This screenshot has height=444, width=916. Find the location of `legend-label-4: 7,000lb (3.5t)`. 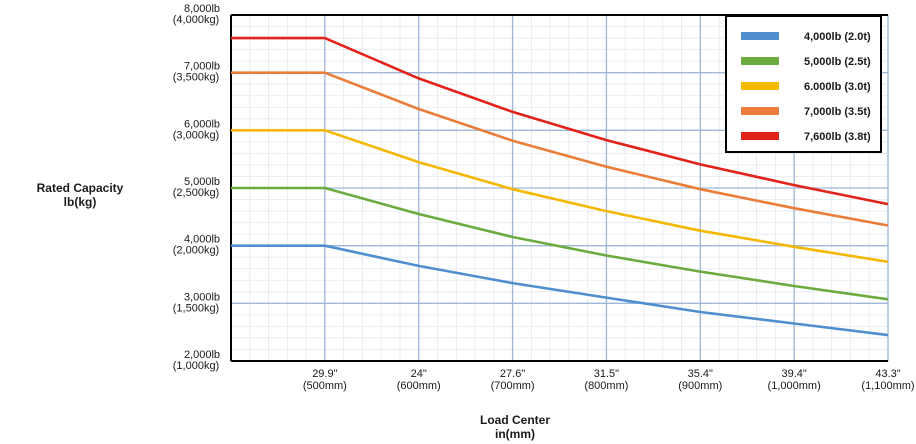

legend-label-4: 7,000lb (3.5t) is located at coordinates (837, 112).